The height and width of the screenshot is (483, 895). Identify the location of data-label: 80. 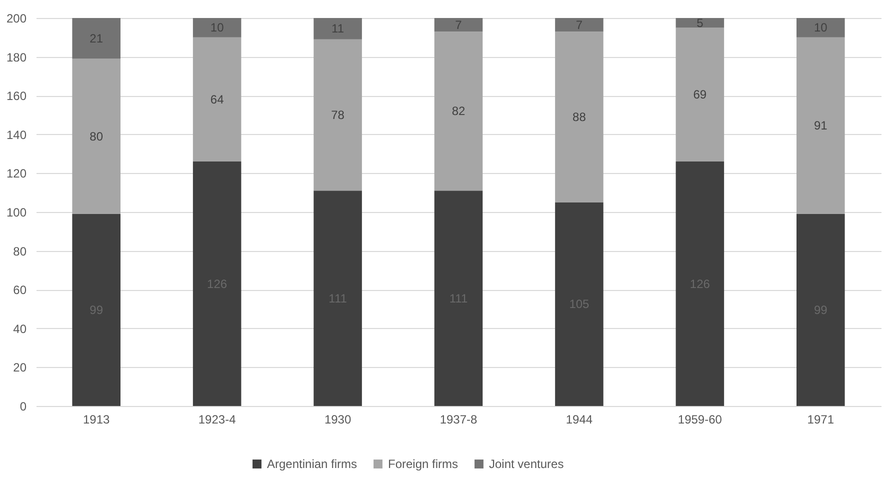
(97, 136).